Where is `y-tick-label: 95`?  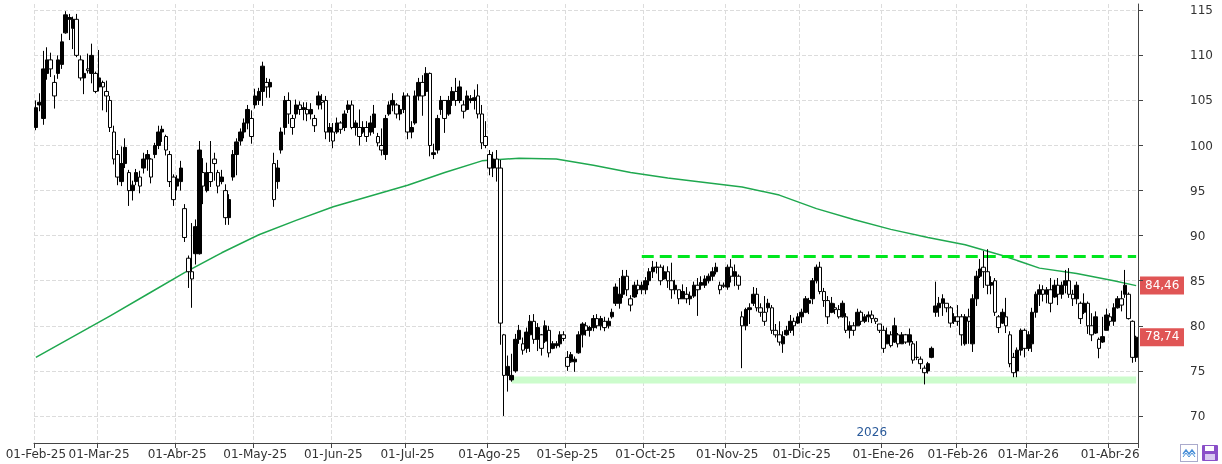 y-tick-label: 95 is located at coordinates (1198, 190).